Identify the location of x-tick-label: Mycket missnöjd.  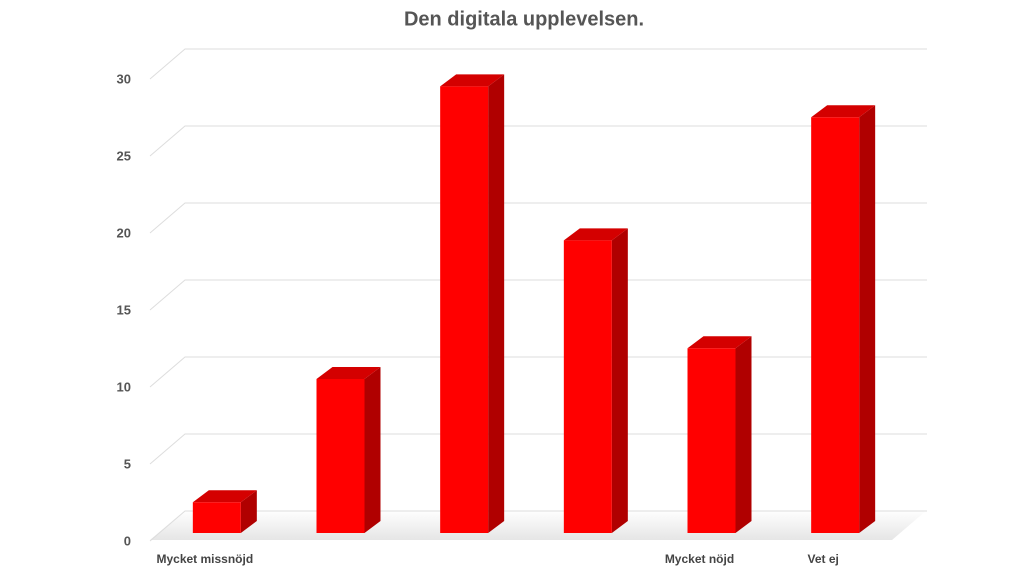
(204, 559).